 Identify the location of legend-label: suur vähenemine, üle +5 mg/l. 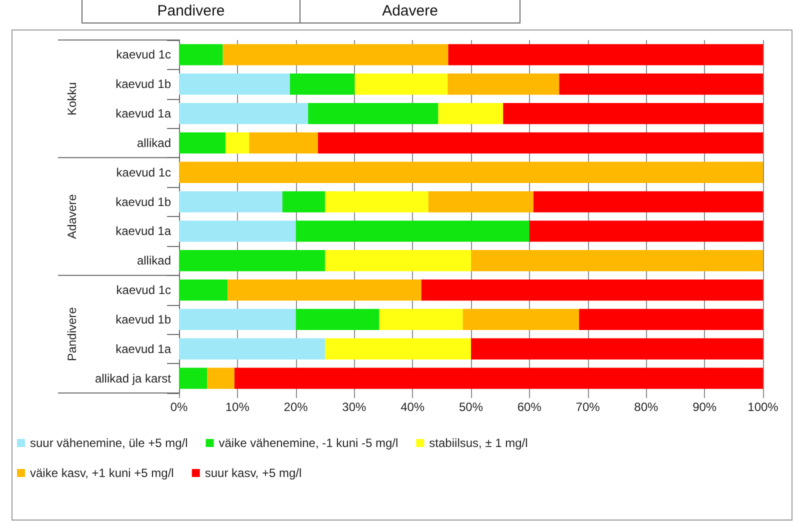
(109, 443).